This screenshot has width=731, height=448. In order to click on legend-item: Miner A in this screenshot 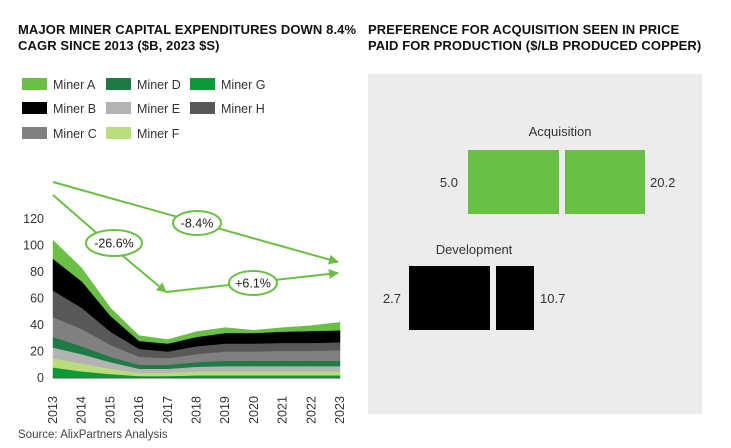, I will do `click(58, 85)`.